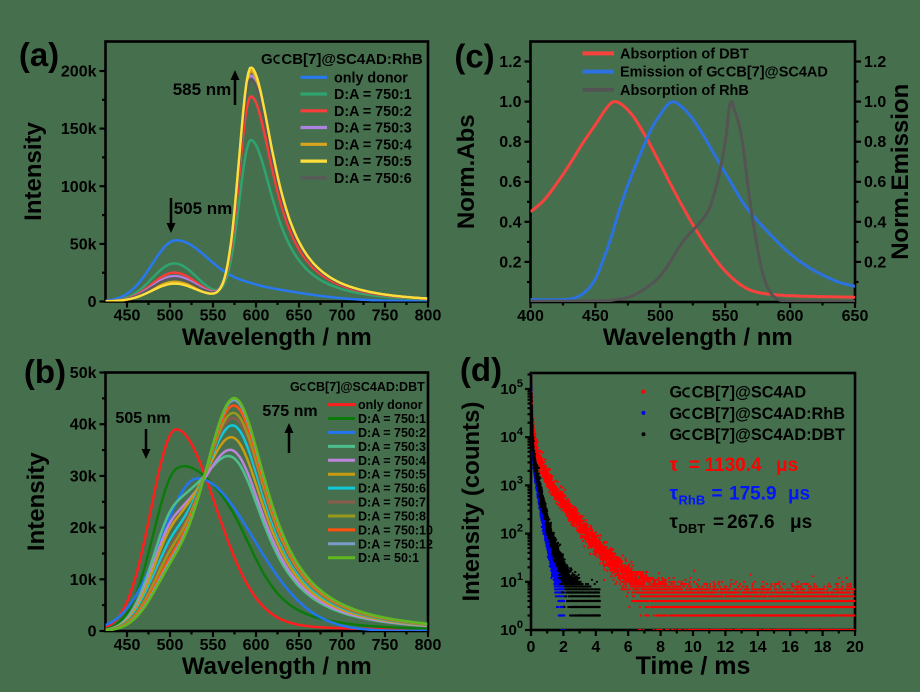  I want to click on svg-text: (d), so click(481, 369).